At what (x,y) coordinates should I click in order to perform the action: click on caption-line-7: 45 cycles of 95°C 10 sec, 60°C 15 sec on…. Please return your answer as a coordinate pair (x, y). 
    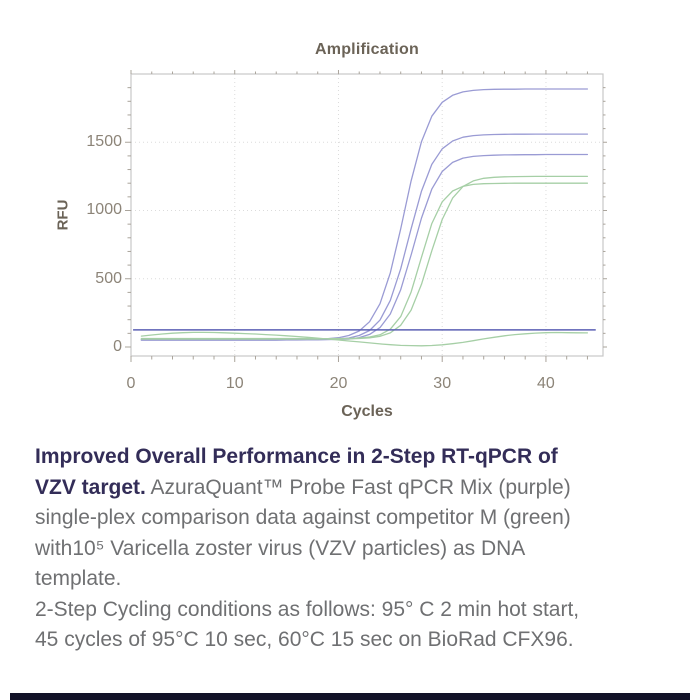
    Looking at the image, I should click on (357, 640).